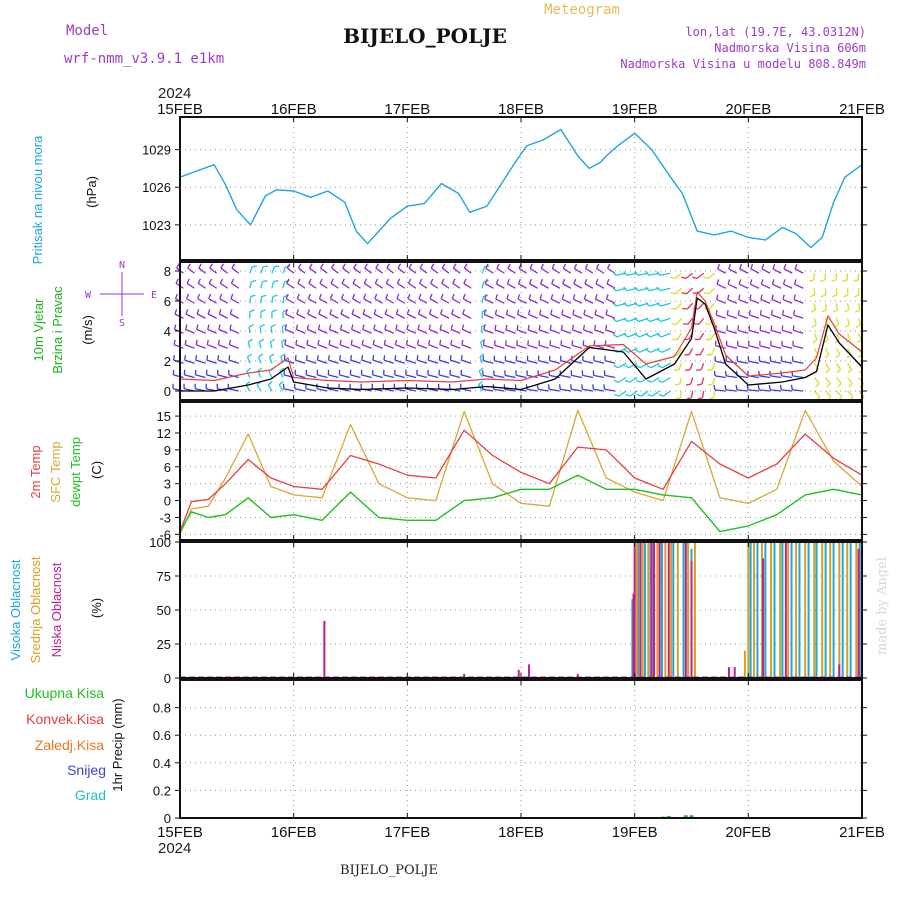 Image resolution: width=900 pixels, height=900 pixels. What do you see at coordinates (685, 816) in the screenshot?
I see `precip-bar` at bounding box center [685, 816].